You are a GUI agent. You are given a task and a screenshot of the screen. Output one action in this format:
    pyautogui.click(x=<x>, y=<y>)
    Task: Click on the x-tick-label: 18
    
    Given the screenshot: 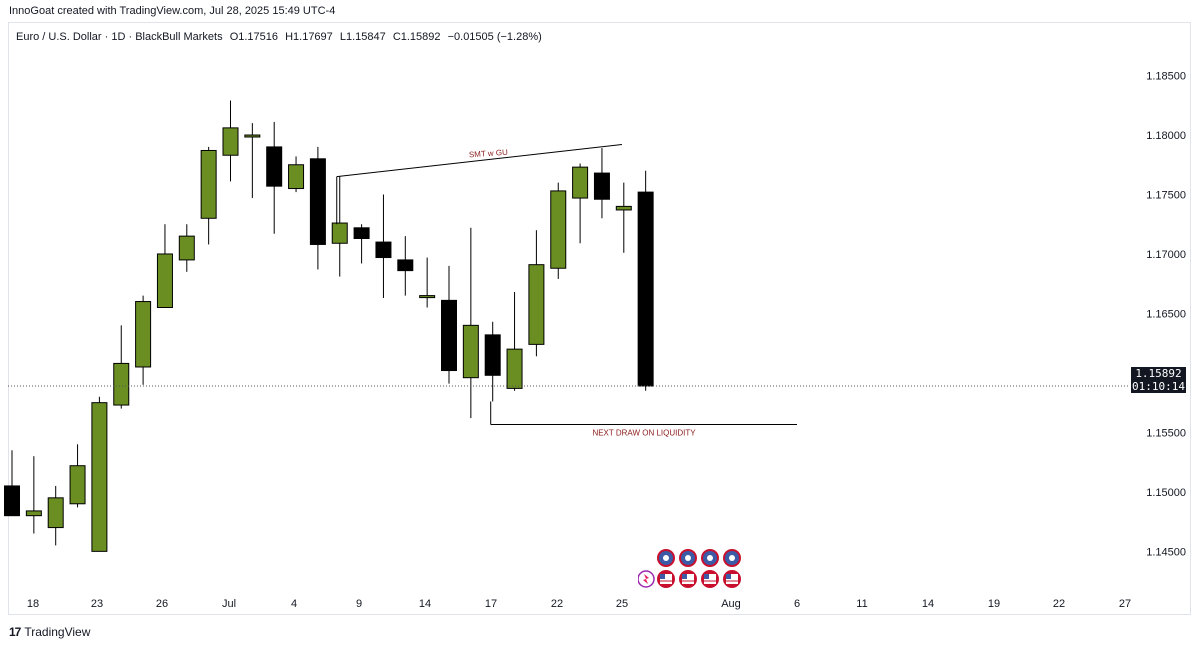 What is the action you would take?
    pyautogui.click(x=33, y=604)
    